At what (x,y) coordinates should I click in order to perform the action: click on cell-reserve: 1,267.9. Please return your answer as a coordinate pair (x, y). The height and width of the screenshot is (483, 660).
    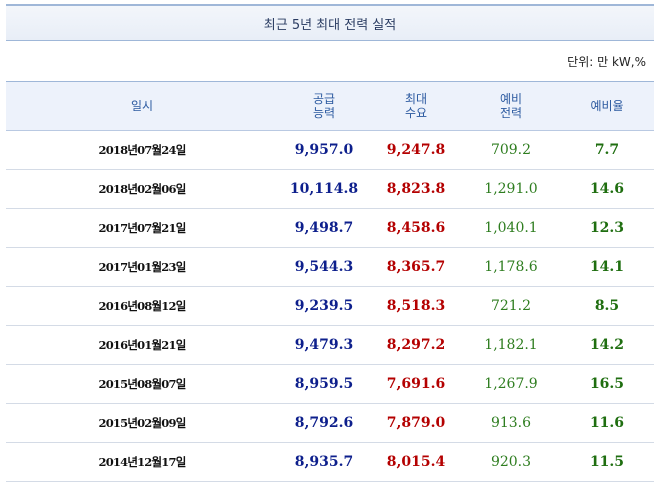
    Looking at the image, I should click on (511, 384).